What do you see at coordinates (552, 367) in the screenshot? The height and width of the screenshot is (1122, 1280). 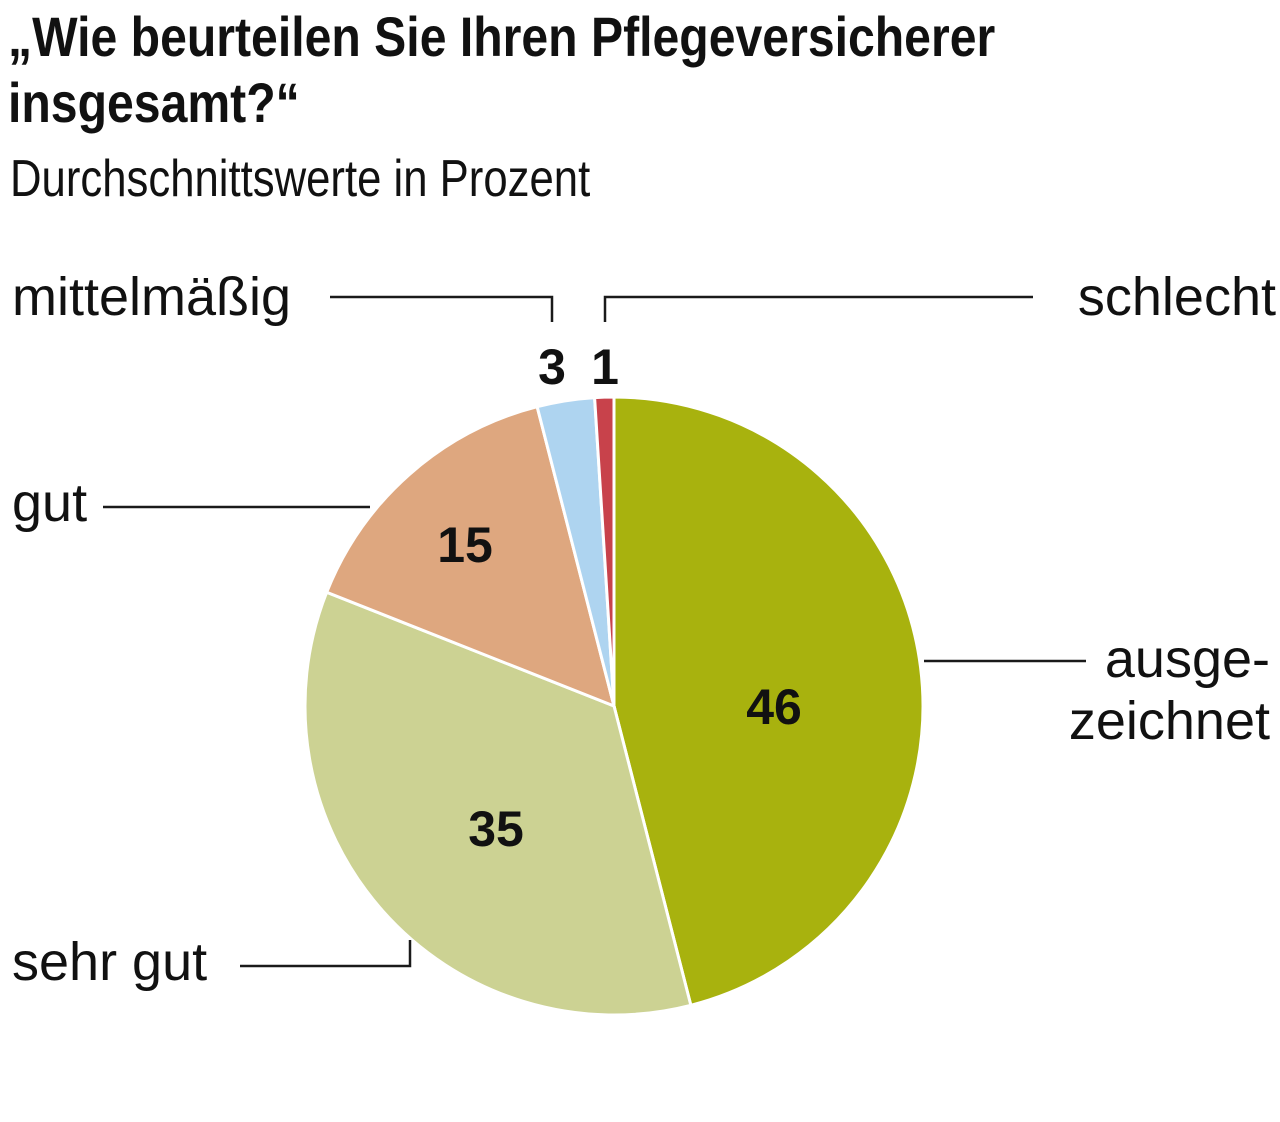 I see `value-label-mittelmaessig: 3` at bounding box center [552, 367].